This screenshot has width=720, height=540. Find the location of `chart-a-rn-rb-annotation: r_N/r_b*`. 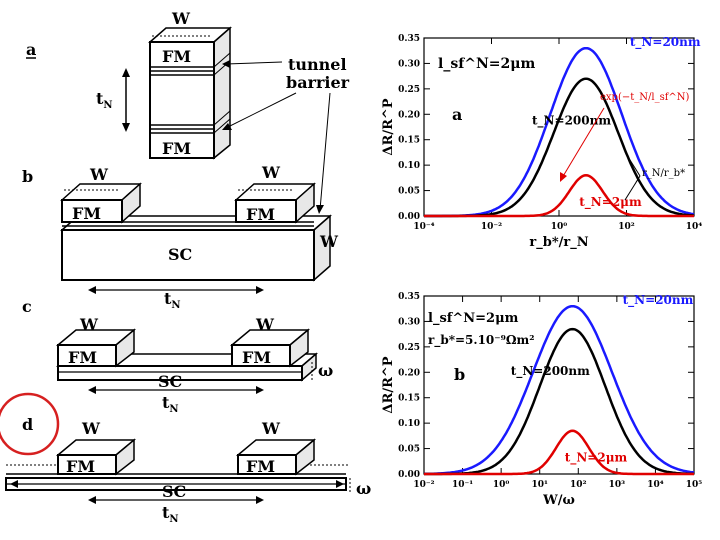

chart-a-rn-rb-annotation: r_N/r_b* is located at coordinates (663, 173).